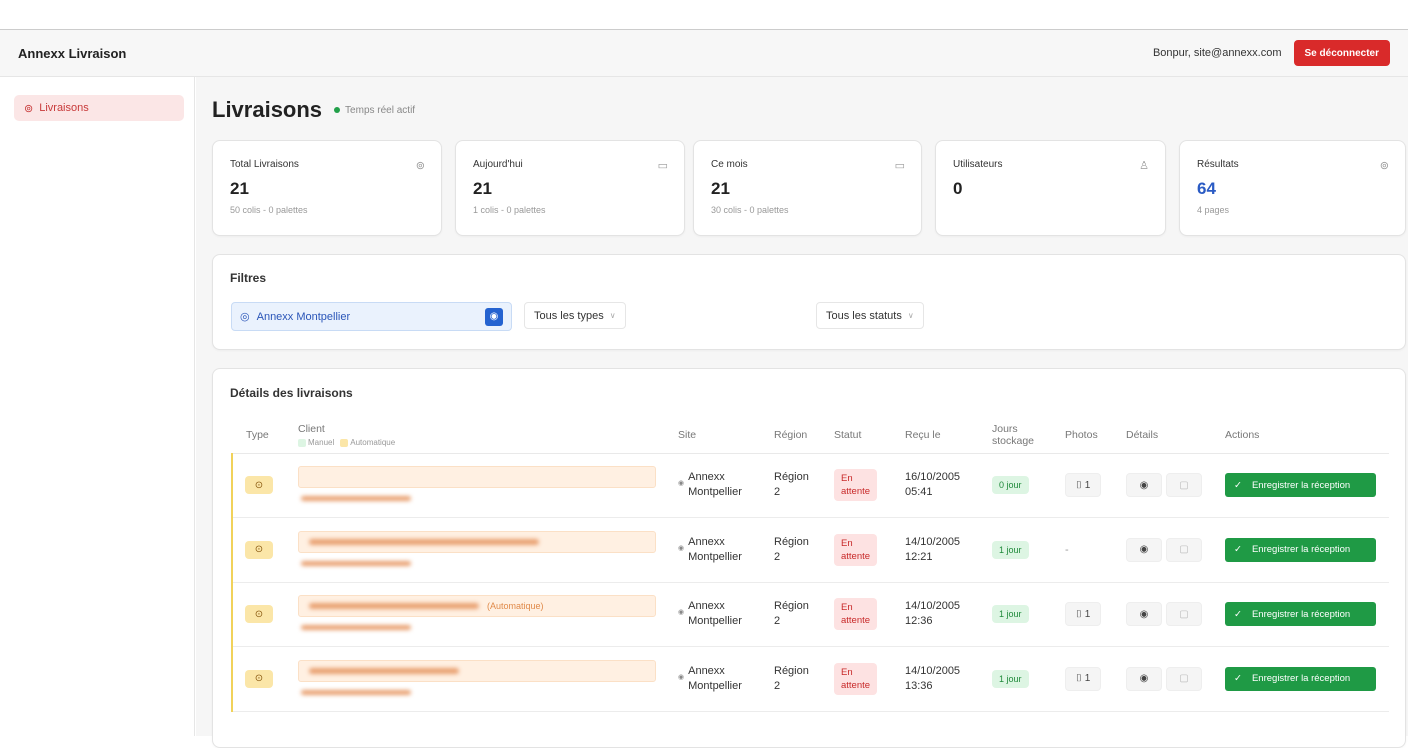 The image size is (1408, 748). Describe the element at coordinates (267, 109) in the screenshot. I see `page-title-text: Livraisons` at that location.